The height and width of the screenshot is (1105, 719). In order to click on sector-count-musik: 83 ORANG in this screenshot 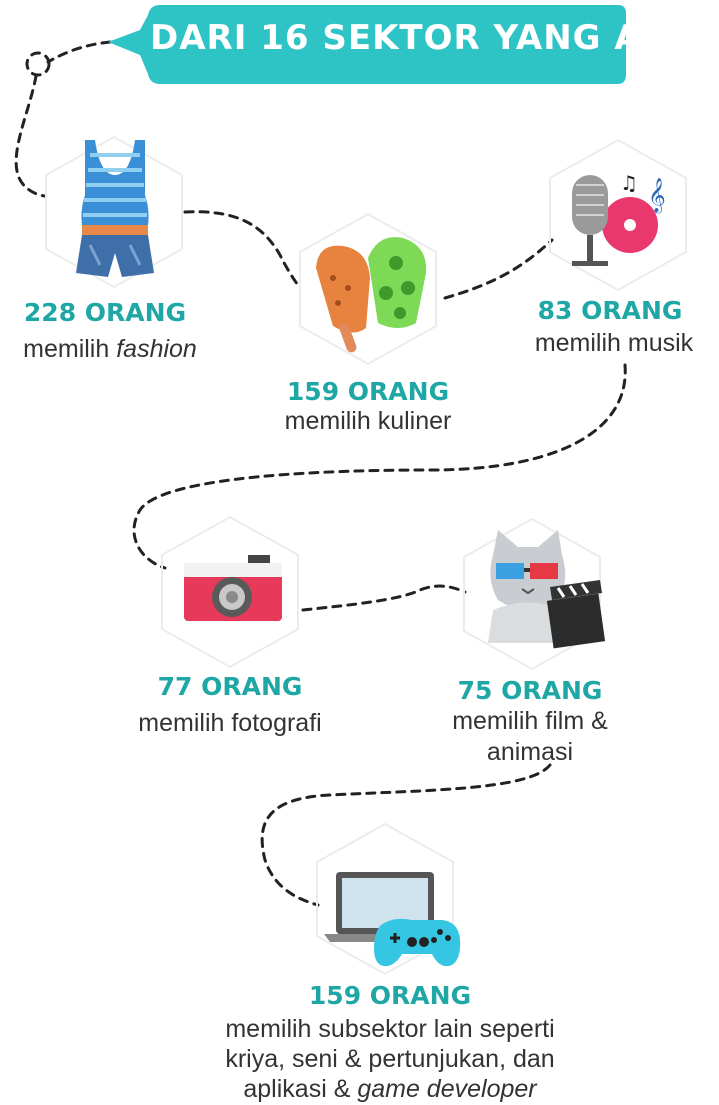, I will do `click(610, 310)`.